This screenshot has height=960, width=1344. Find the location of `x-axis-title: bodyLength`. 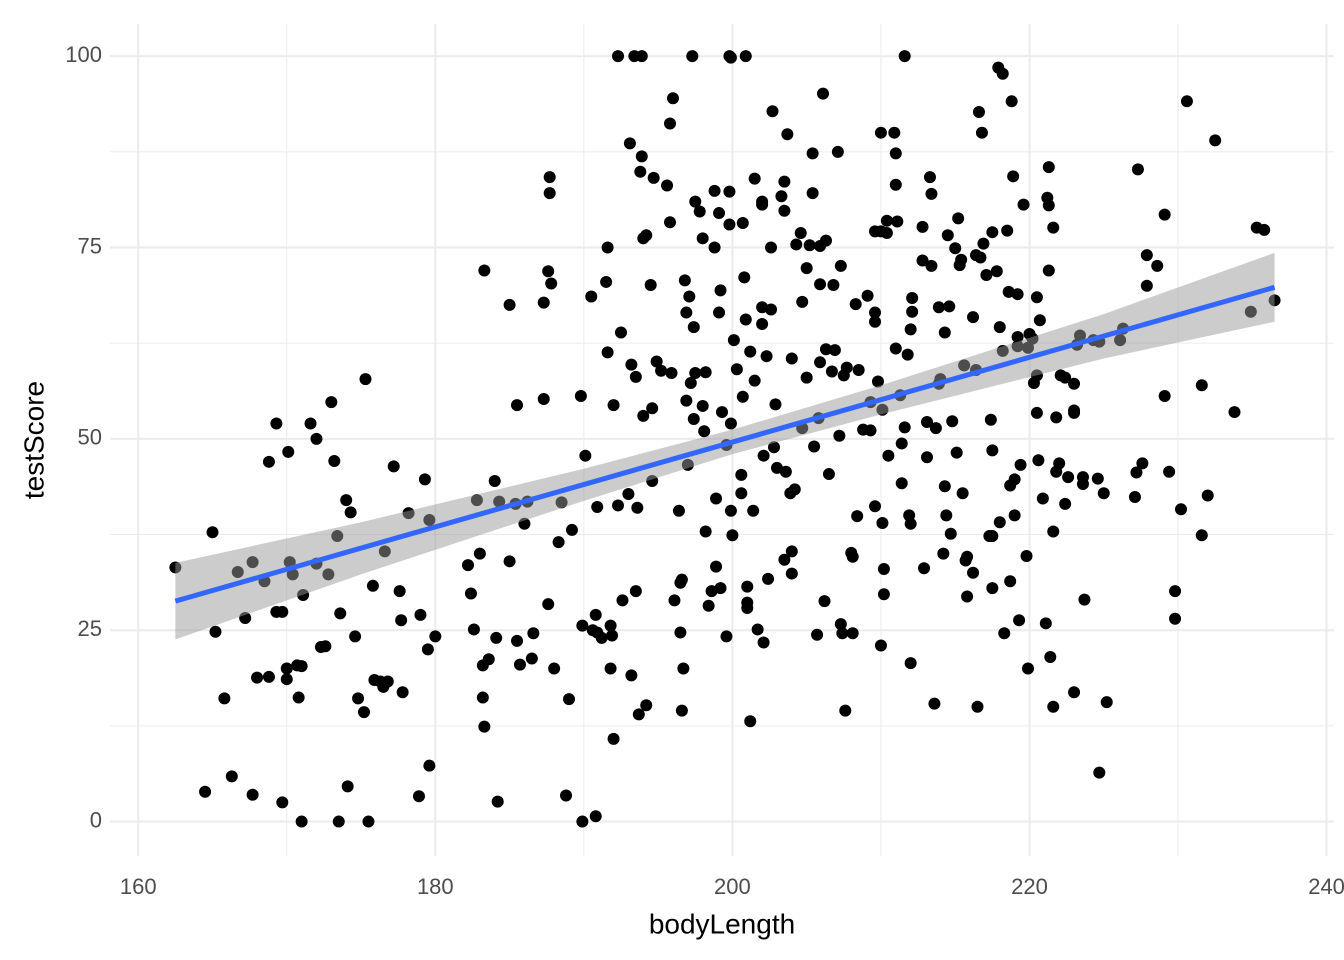

x-axis-title: bodyLength is located at coordinates (722, 923).